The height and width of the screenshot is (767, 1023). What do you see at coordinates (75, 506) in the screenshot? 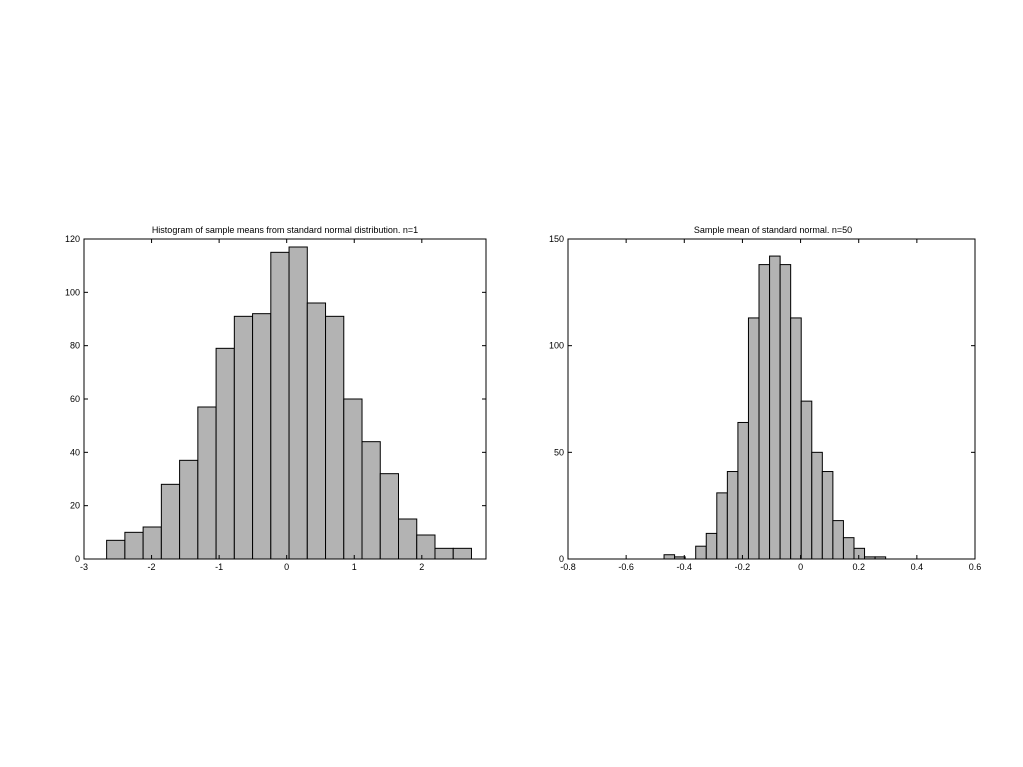
I see `y-tick-label: 20` at bounding box center [75, 506].